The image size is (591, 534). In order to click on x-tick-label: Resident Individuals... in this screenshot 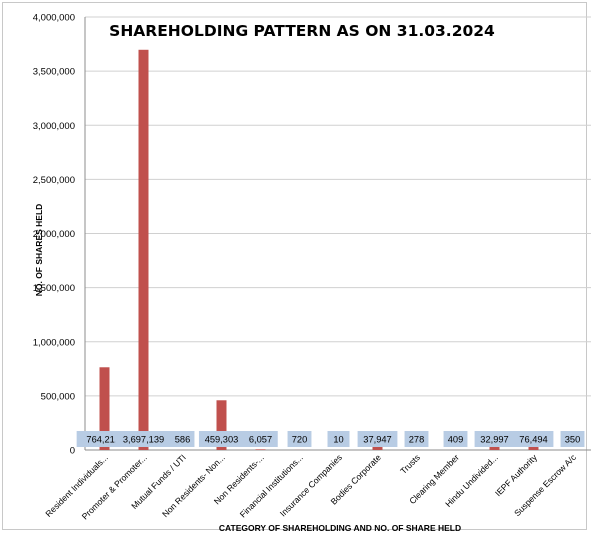, I will do `click(76, 485)`.